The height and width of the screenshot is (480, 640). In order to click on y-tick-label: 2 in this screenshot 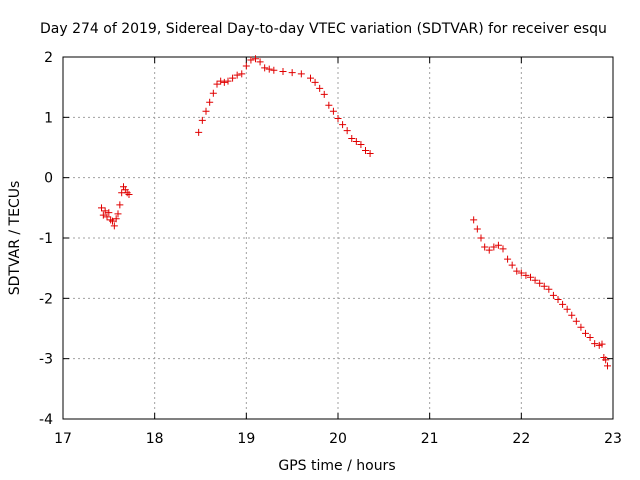, I will do `click(48, 58)`.